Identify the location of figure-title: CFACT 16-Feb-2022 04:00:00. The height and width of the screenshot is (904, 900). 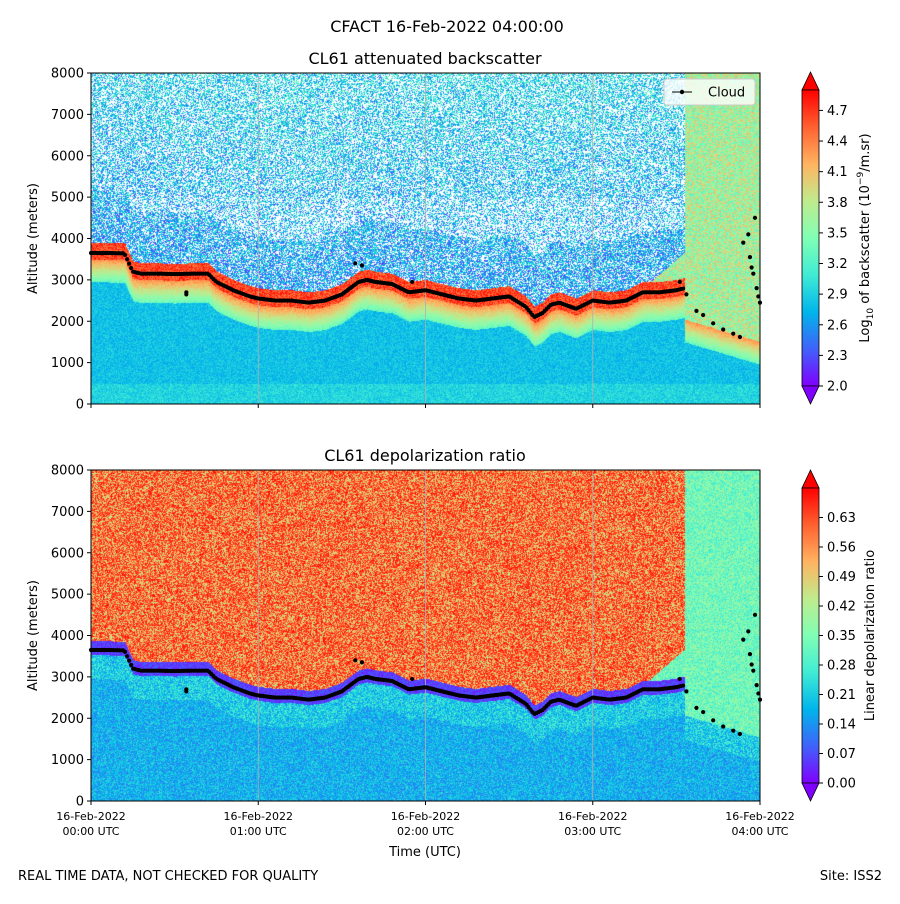
(447, 26).